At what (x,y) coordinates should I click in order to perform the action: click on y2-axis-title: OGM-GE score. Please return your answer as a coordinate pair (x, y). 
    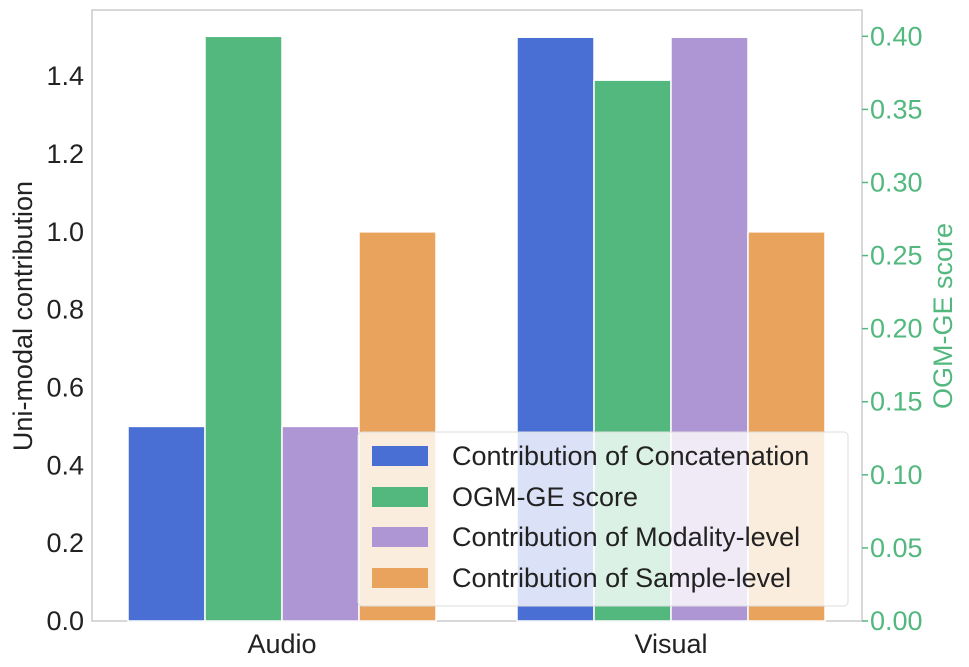
    Looking at the image, I should click on (943, 316).